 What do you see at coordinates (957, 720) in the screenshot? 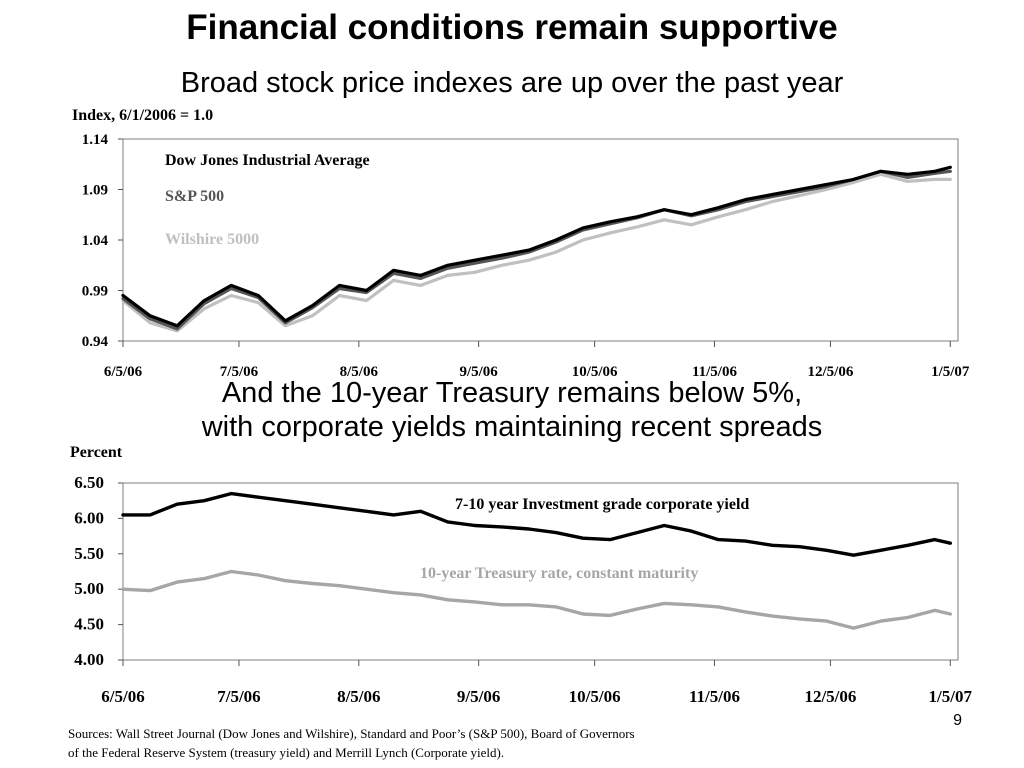
I see `page-number: 9` at bounding box center [957, 720].